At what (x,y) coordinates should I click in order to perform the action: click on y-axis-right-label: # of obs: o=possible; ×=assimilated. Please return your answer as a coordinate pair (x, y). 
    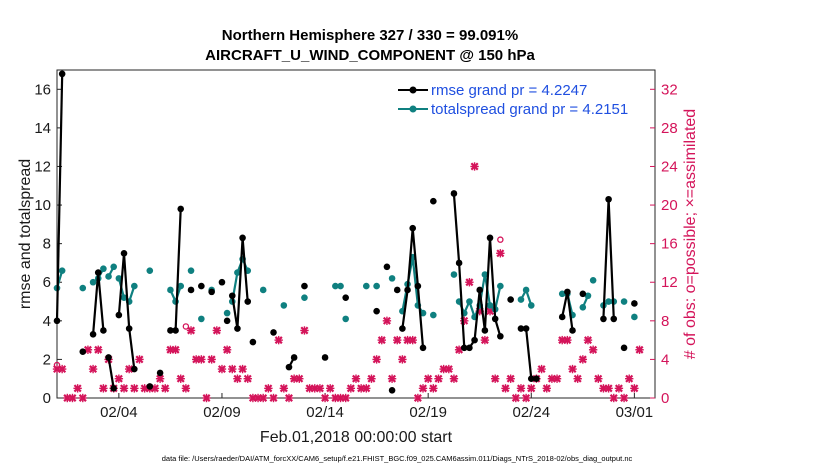
    Looking at the image, I should click on (690, 234).